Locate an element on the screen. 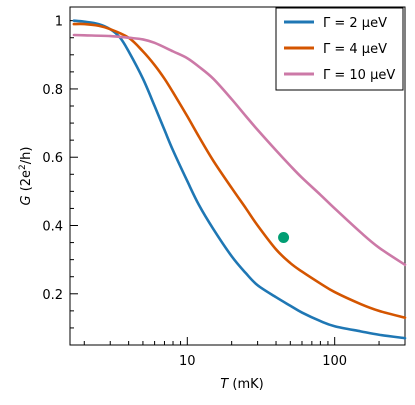 This screenshot has width=415, height=405. y-tick-label: 0.2 is located at coordinates (52, 295).